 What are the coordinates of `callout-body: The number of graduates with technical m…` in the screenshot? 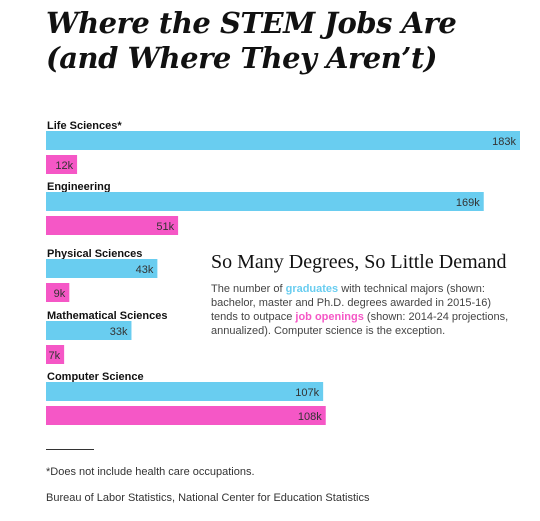 It's located at (361, 310).